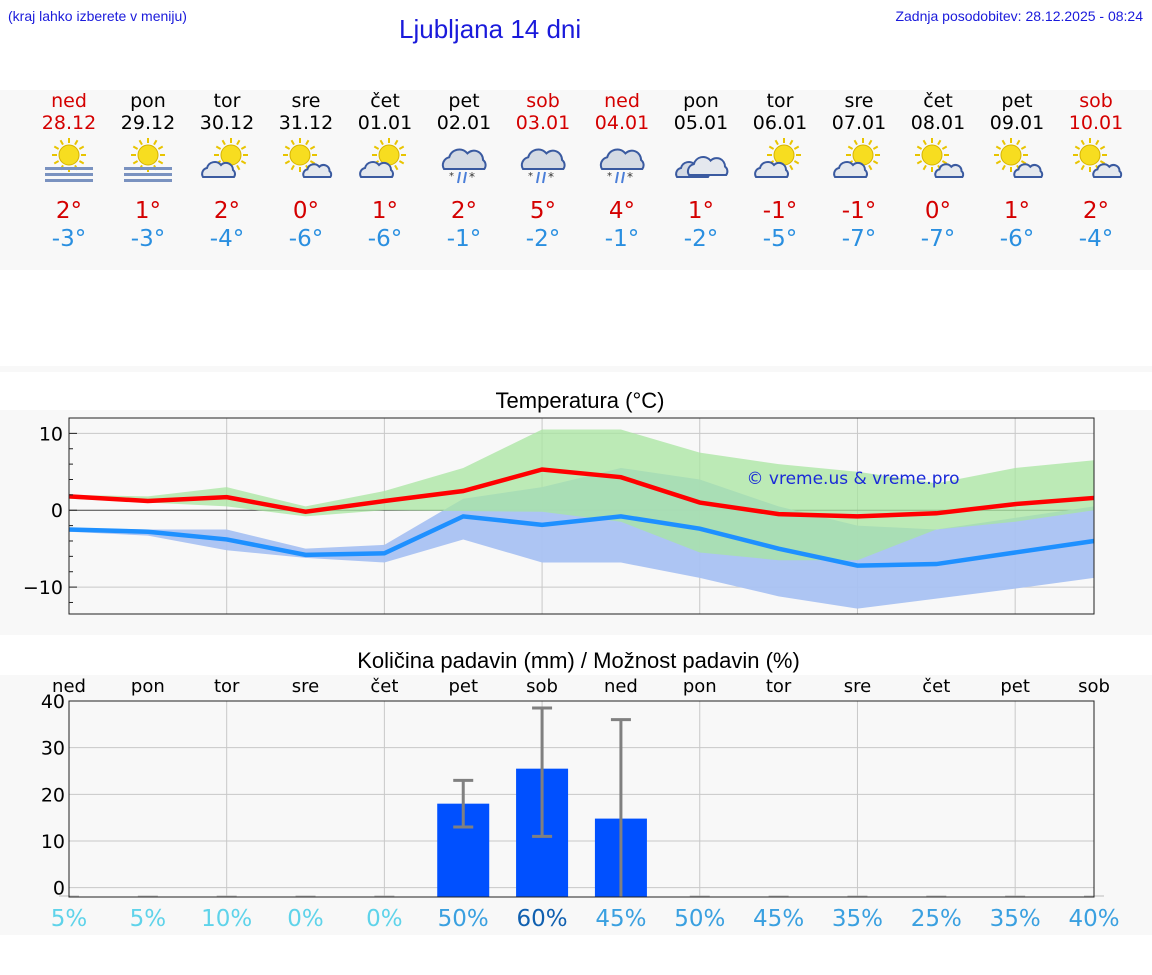  What do you see at coordinates (306, 123) in the screenshot?
I see `day-date: 31.12` at bounding box center [306, 123].